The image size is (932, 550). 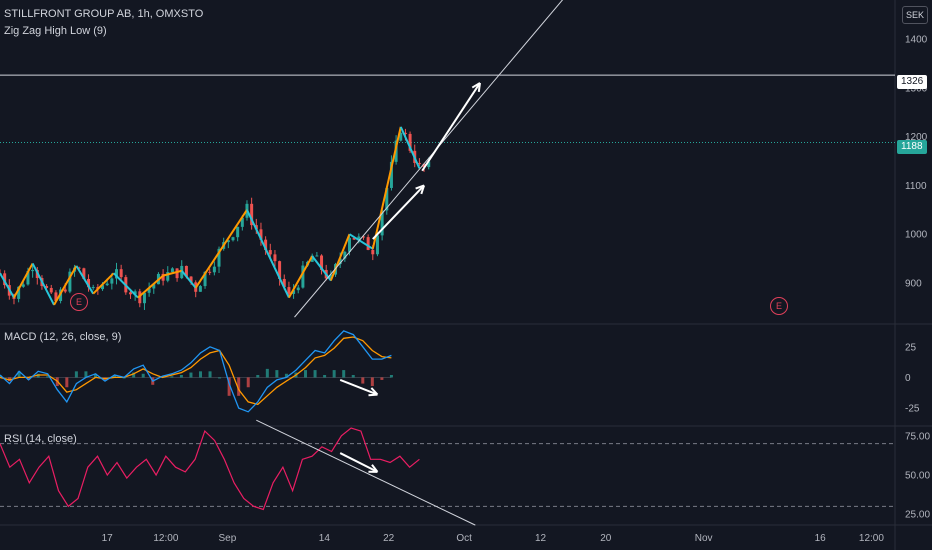 I want to click on currency-button: SEK, so click(x=915, y=15).